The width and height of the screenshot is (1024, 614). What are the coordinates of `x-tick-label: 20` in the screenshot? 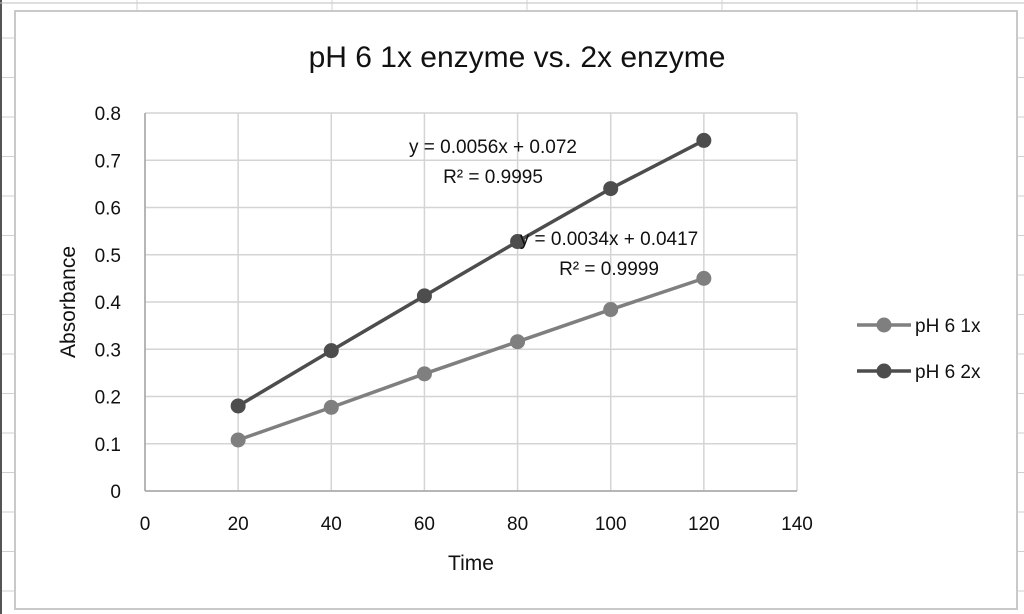 It's located at (238, 524).